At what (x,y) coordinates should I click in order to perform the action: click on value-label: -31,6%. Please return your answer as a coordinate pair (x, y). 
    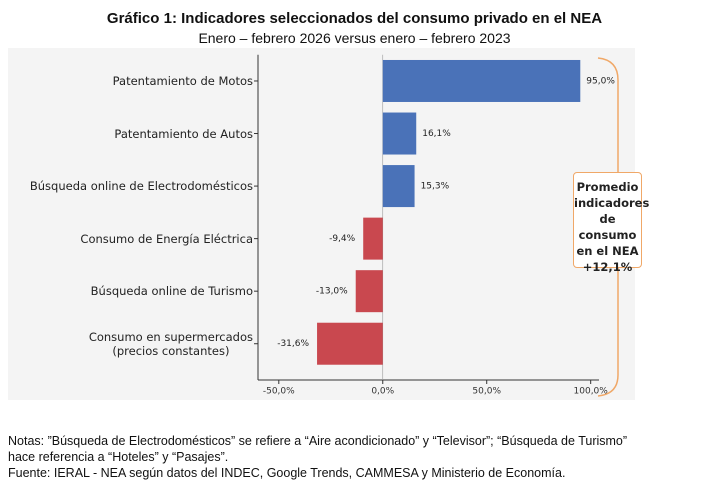
    Looking at the image, I should click on (293, 344).